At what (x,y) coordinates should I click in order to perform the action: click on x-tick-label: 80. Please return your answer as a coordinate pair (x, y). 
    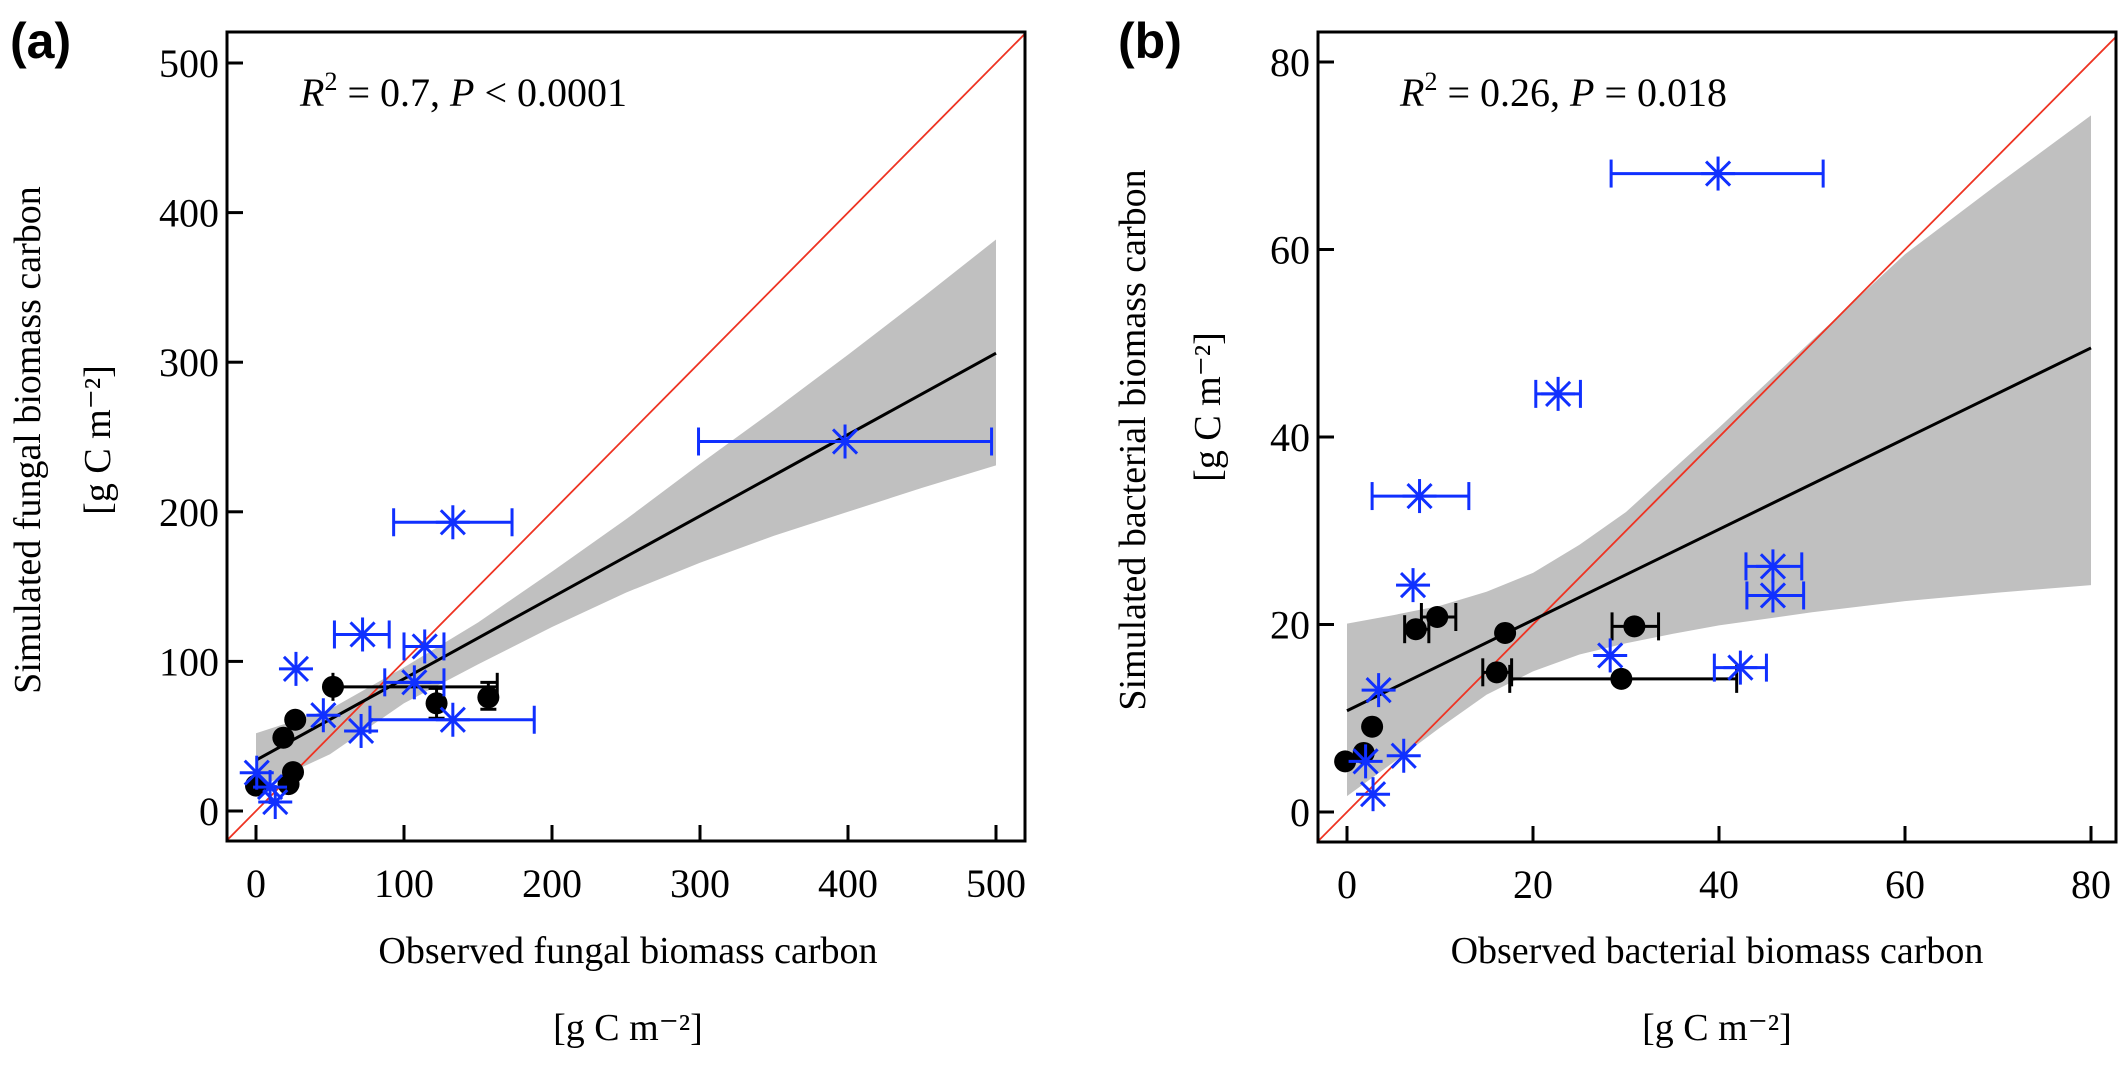
    Looking at the image, I should click on (2091, 884).